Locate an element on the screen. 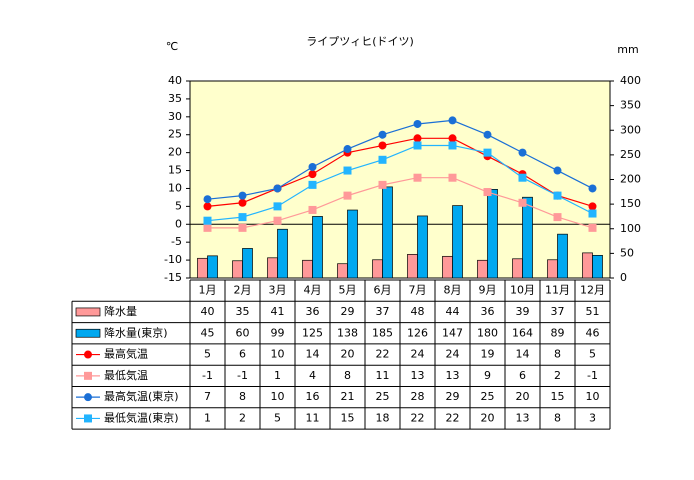 This screenshot has height=480, width=694. table-value: -1 is located at coordinates (207, 375).